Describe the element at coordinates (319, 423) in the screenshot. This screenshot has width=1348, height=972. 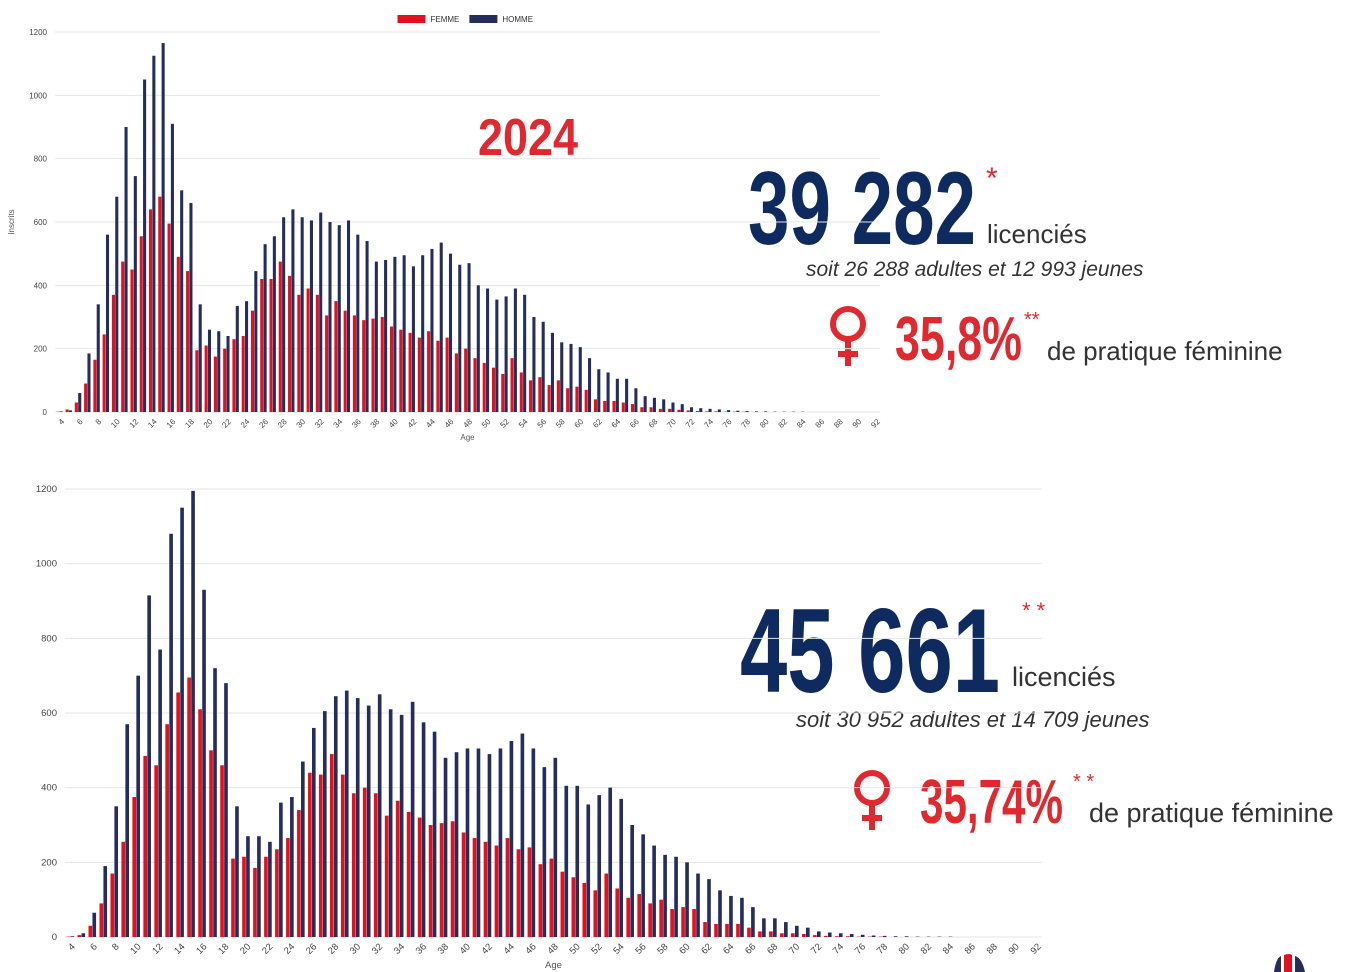
I see `x-tick-label: 32` at that location.